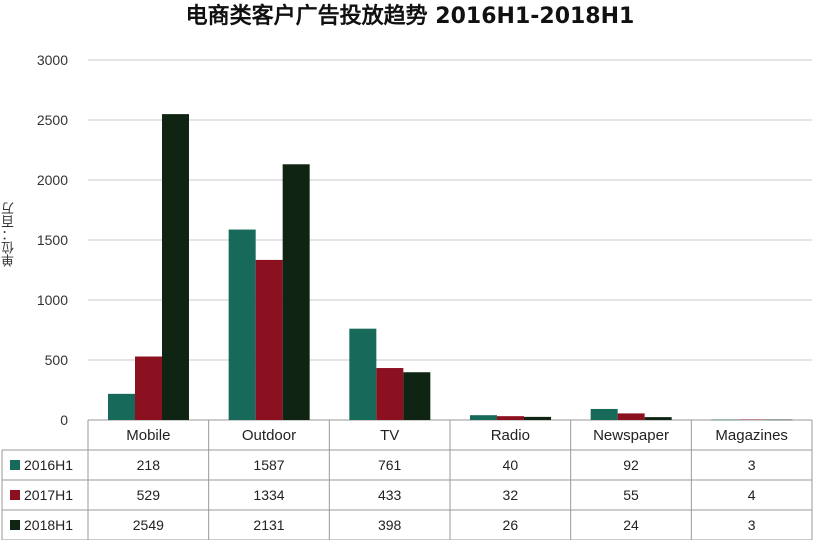 This screenshot has height=540, width=820. I want to click on y-tick-label: 2000, so click(52, 180).